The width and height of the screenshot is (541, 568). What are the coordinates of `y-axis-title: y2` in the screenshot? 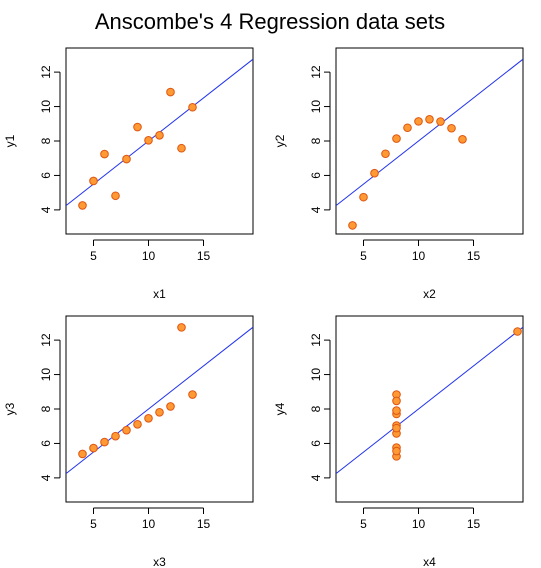 It's located at (280, 140).